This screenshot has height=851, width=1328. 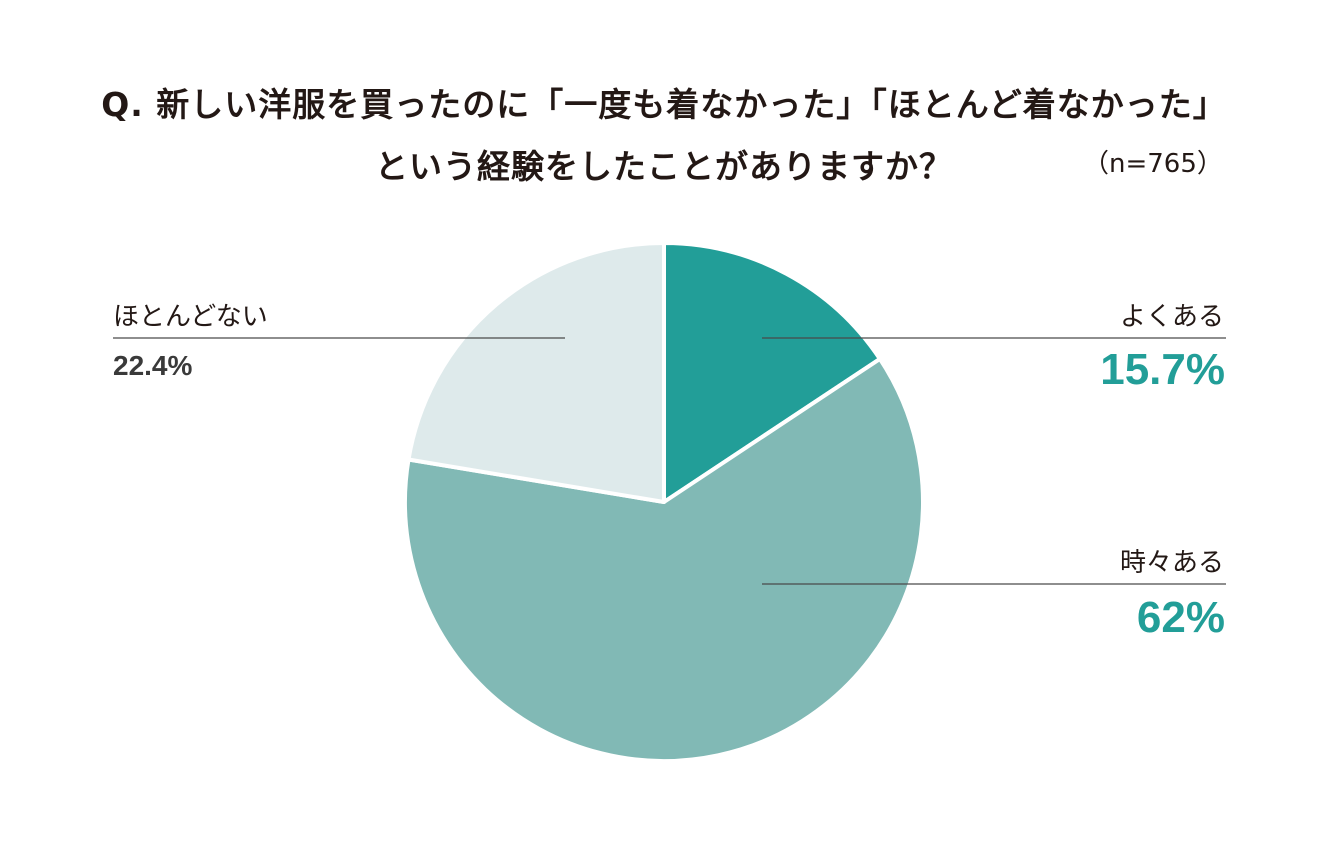 I want to click on slice-rarely, so click(x=536, y=372).